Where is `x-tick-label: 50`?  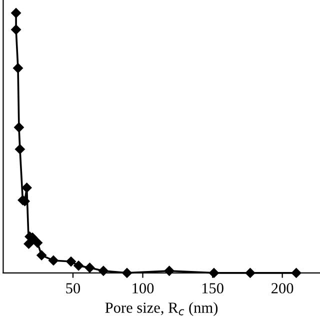
x-tick-label: 50 is located at coordinates (73, 288).